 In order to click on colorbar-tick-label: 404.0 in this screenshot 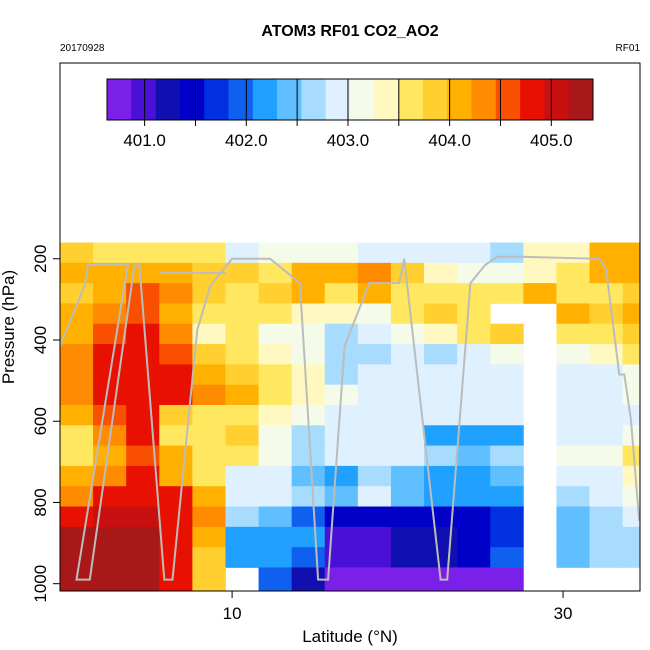, I will do `click(449, 140)`.